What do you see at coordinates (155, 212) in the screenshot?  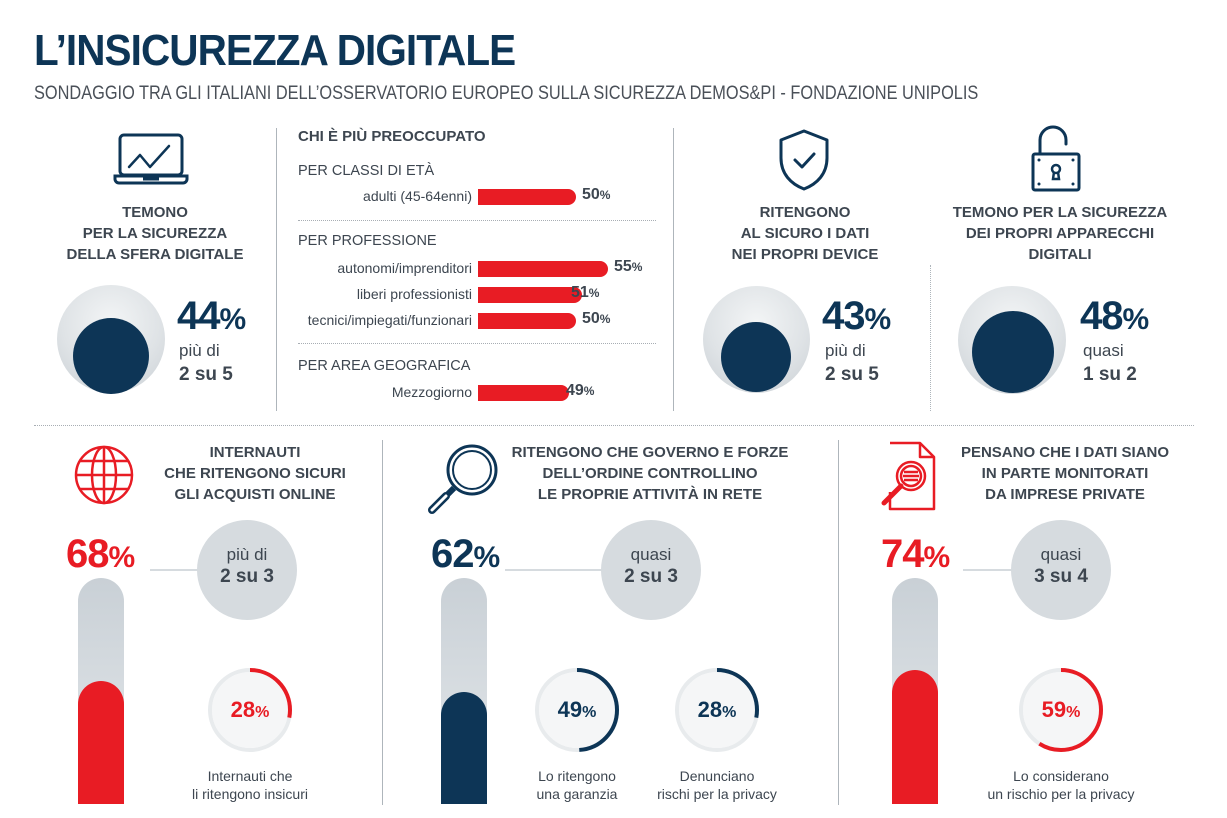 I see `heading-line: TEMONO` at bounding box center [155, 212].